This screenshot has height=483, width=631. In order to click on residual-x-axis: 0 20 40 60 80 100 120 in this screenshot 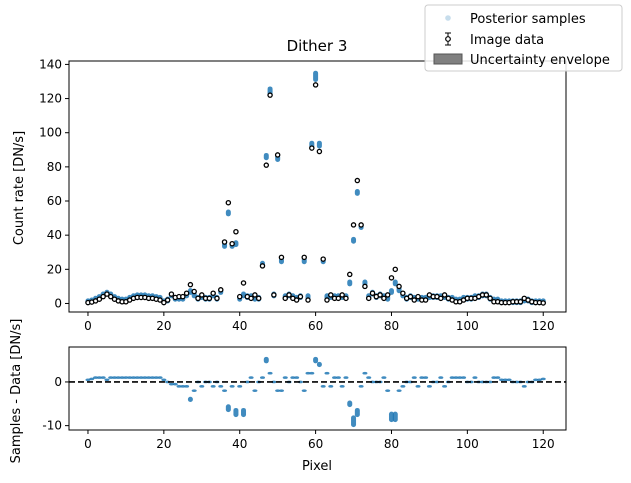, I will do `click(319, 440)`.